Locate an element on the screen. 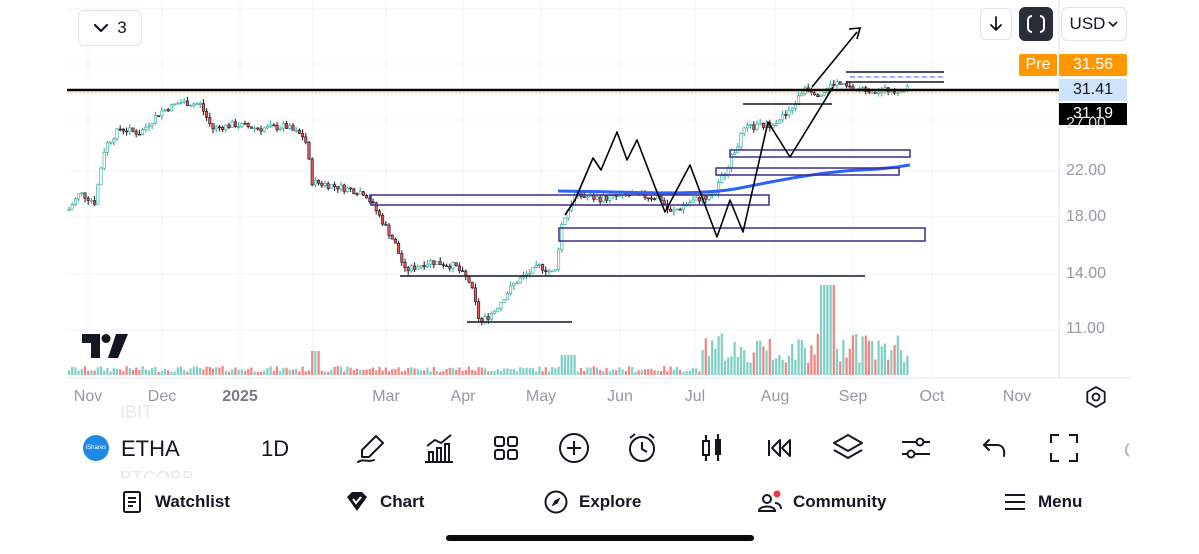 The image size is (1199, 554). layout-selector-button: 3 is located at coordinates (110, 28).